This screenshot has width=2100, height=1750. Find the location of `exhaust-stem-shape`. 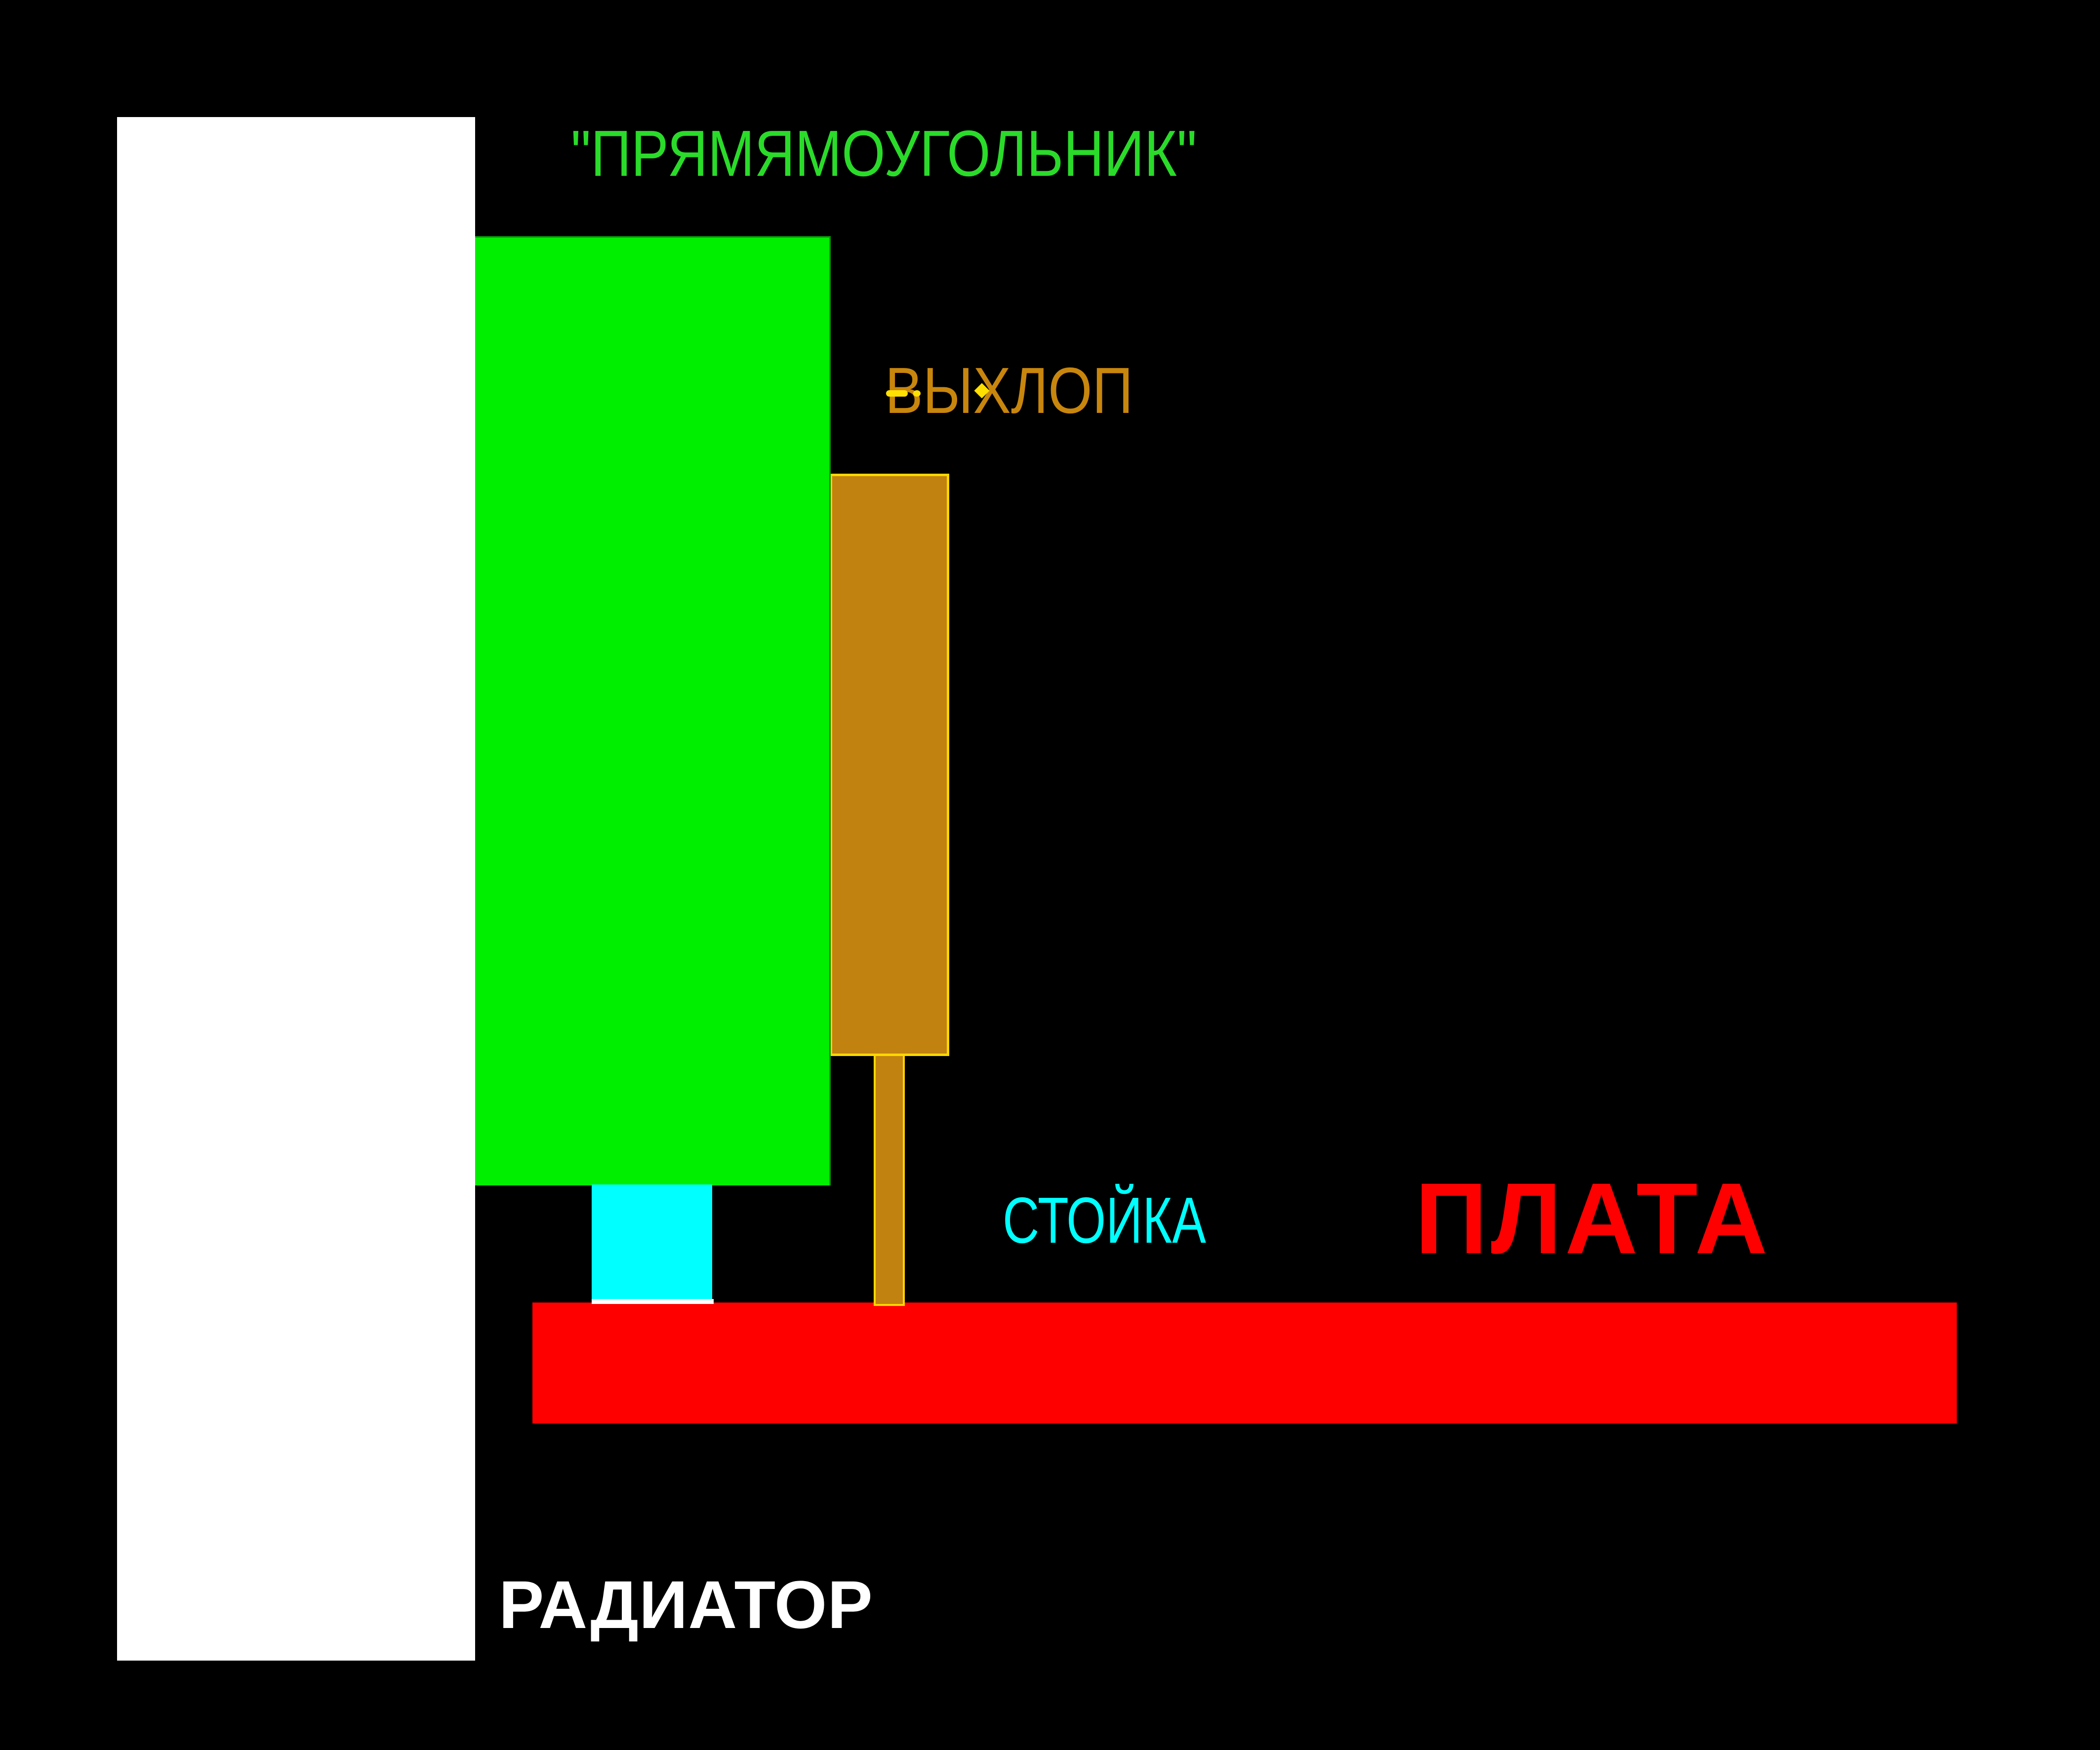

exhaust-stem-shape is located at coordinates (889, 1180).